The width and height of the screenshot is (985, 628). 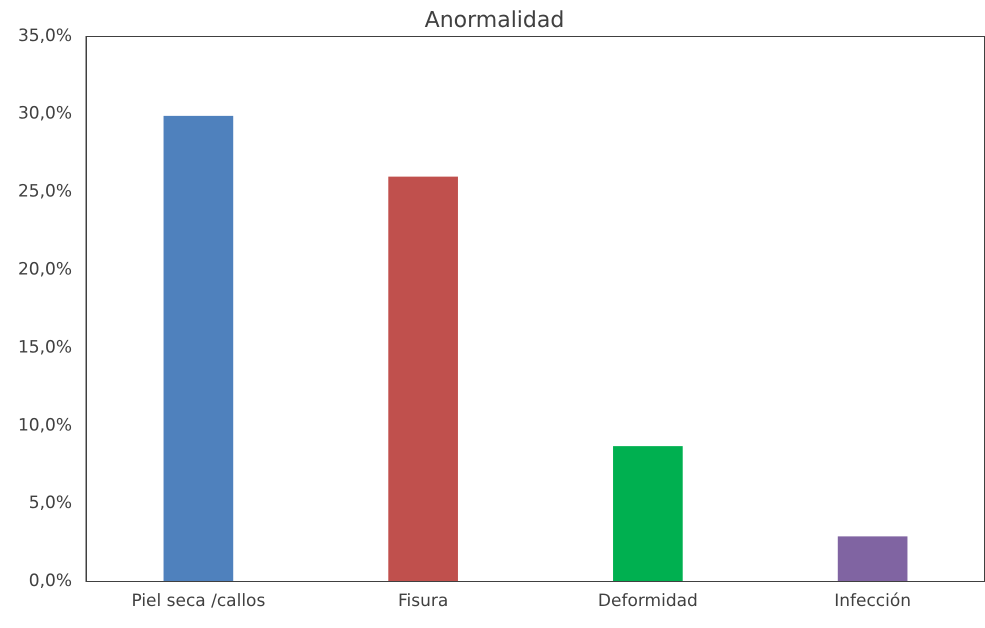 I want to click on x-tick-label: Piel seca /callos, so click(x=198, y=601).